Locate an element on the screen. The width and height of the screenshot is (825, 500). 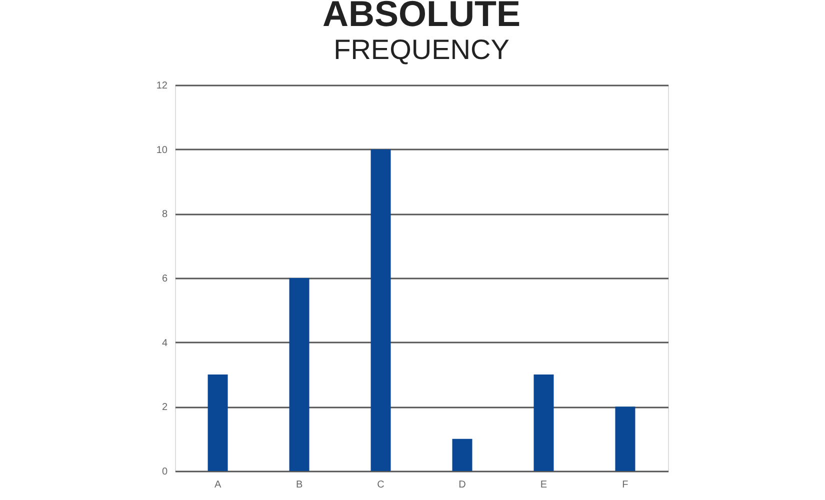
chart-title: ABSOLUTE is located at coordinates (421, 17).